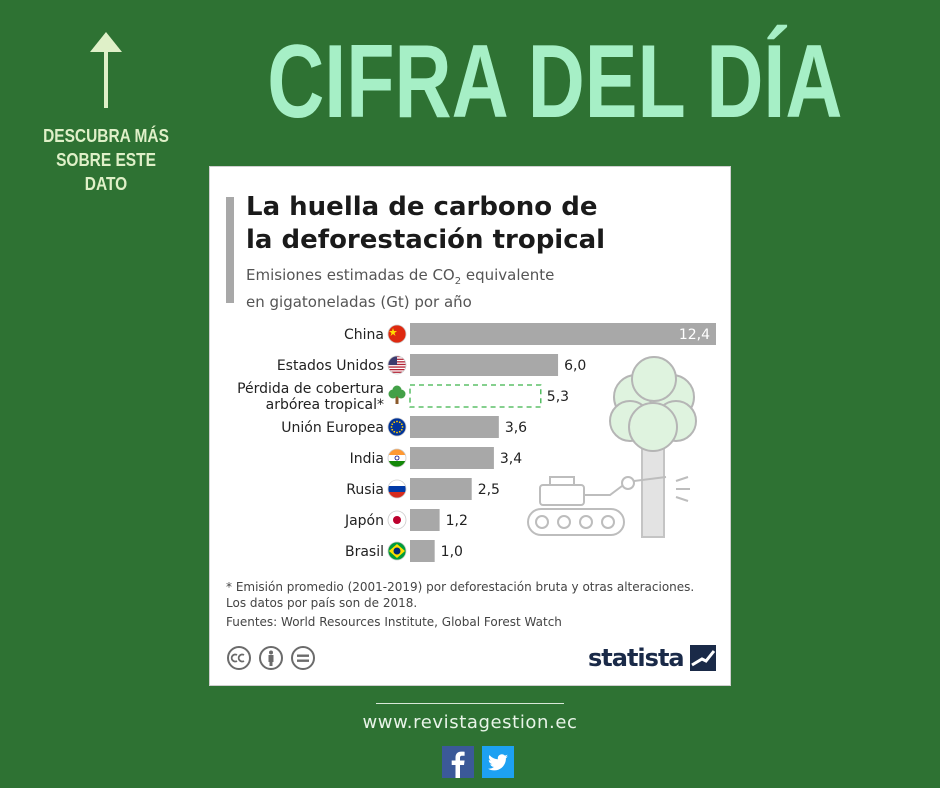 This screenshot has width=940, height=788. I want to click on category-label-japon: Japón, so click(364, 521).